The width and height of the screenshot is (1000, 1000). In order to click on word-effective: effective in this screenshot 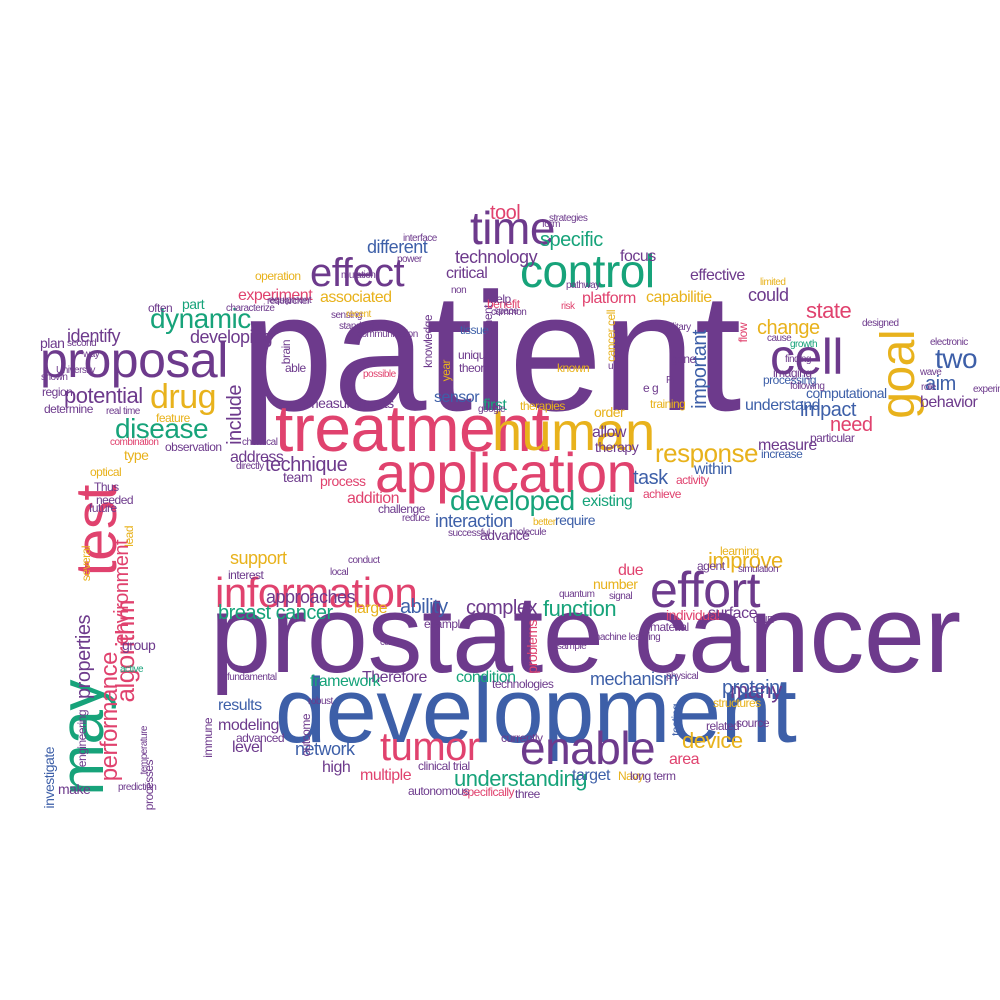, I will do `click(717, 275)`.